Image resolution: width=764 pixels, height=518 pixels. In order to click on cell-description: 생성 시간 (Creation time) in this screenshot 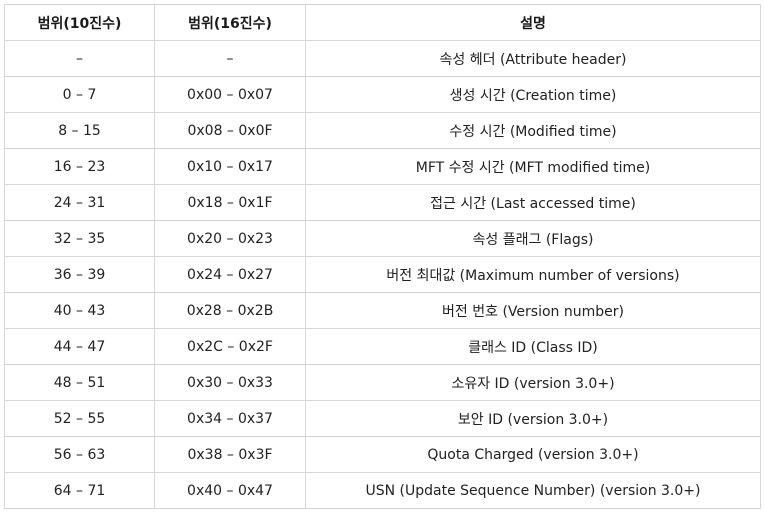, I will do `click(533, 94)`.